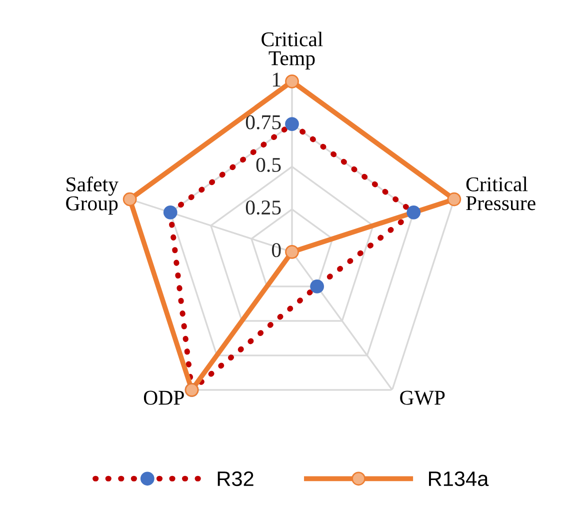 The image size is (584, 509). Describe the element at coordinates (164, 397) in the screenshot. I see `spoke-label: ODP` at that location.